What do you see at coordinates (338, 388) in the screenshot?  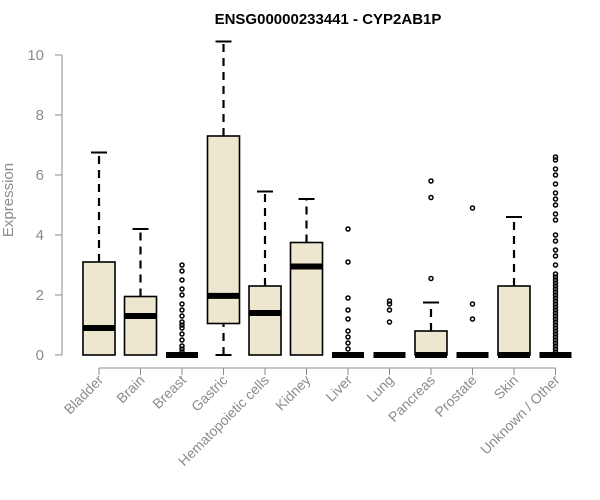 I see `x-tick-label: Liver` at bounding box center [338, 388].